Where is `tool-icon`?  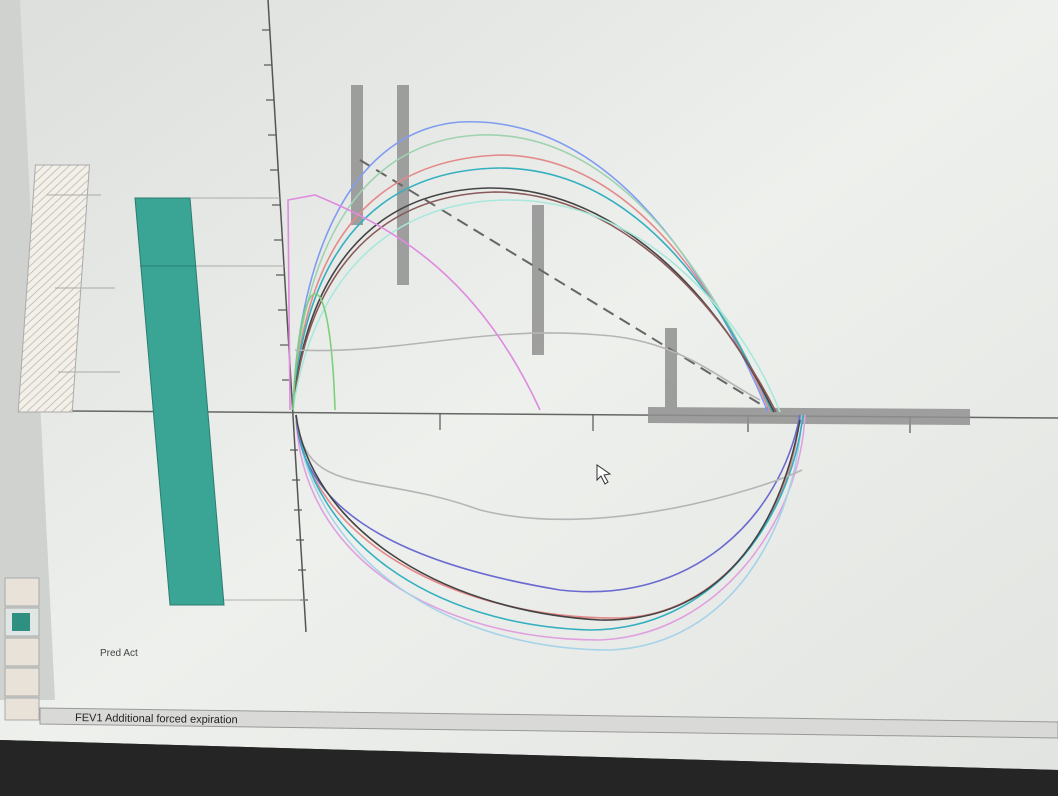 tool-icon is located at coordinates (21, 622).